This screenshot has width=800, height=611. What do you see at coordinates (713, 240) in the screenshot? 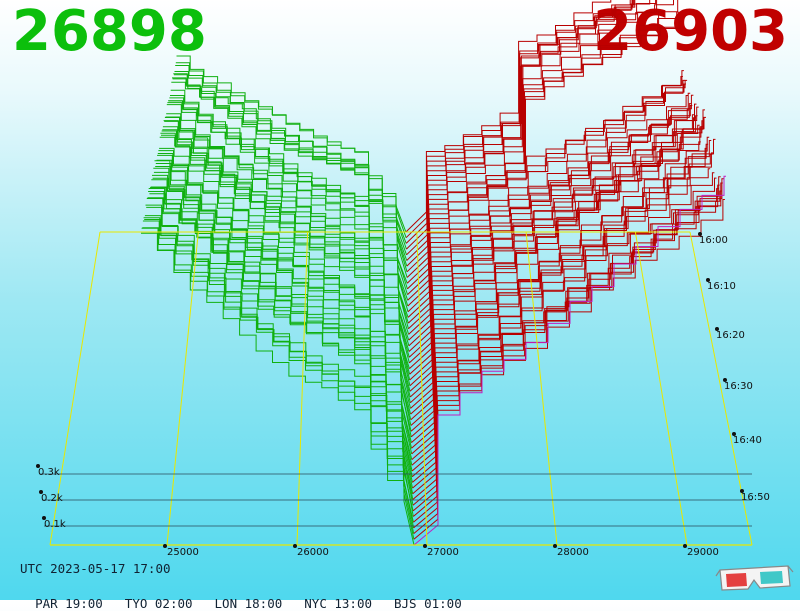
I see `time-tick-label: 16:00` at bounding box center [713, 240].